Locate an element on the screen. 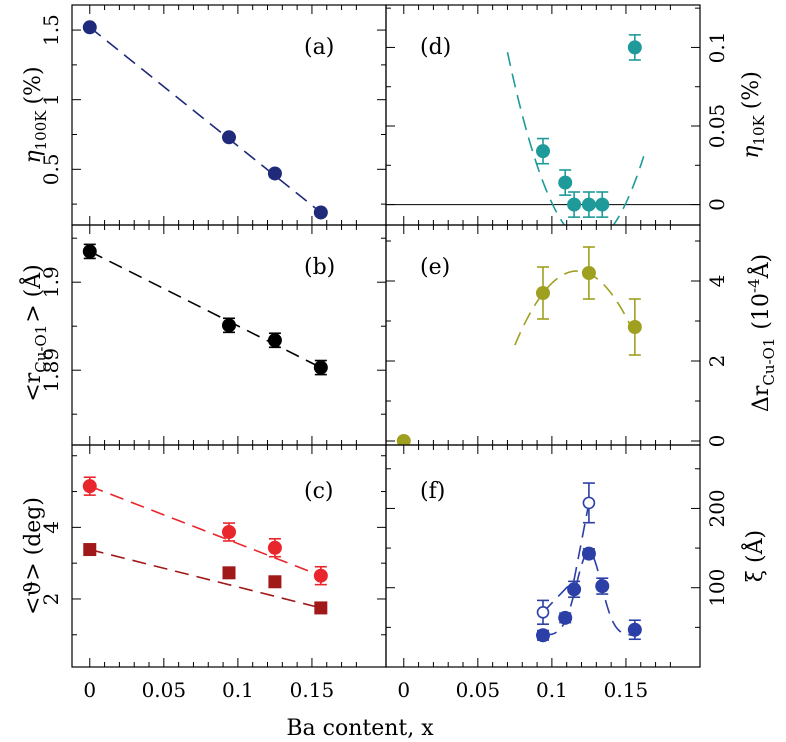 The height and width of the screenshot is (742, 786). panel-4: 0 0.05 0.1 is located at coordinates (557, 115).